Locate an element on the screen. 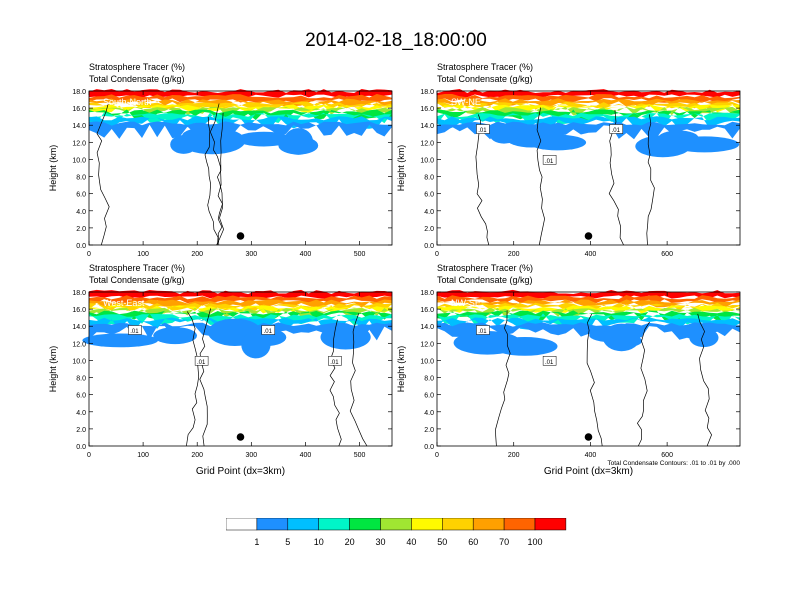 The height and width of the screenshot is (612, 792). x-tick-label: 100 is located at coordinates (143, 254).